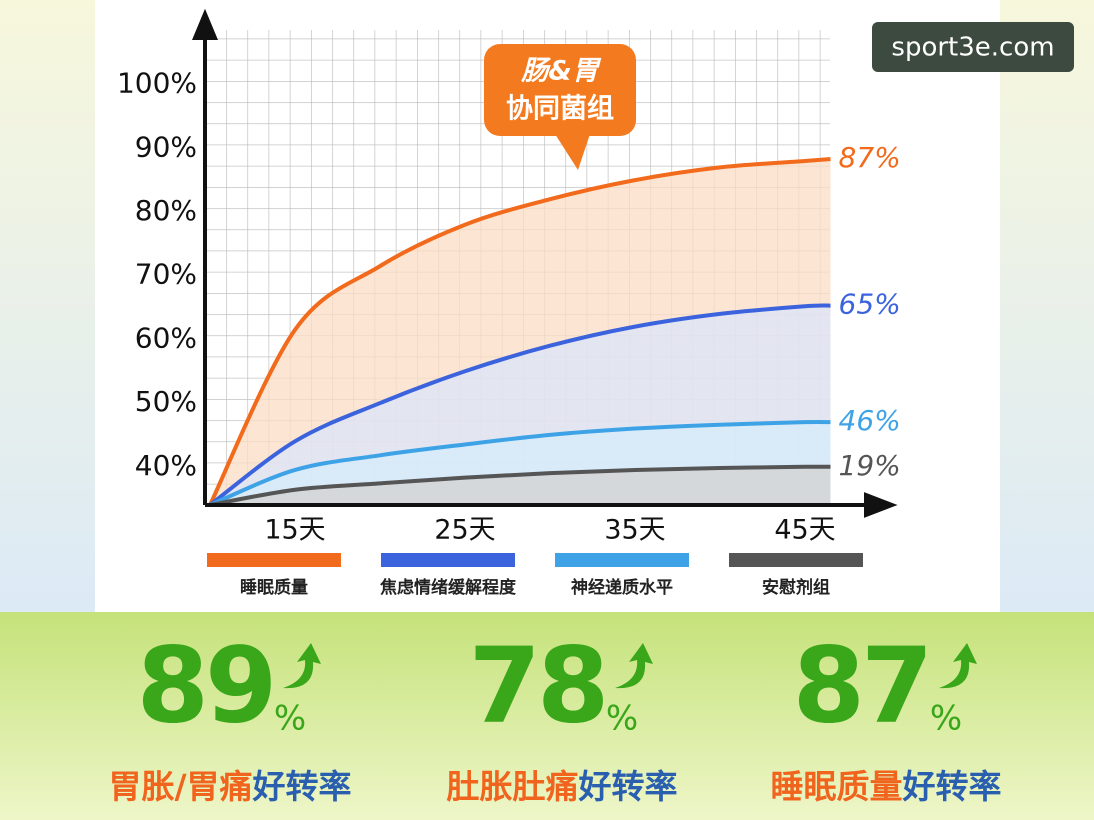  What do you see at coordinates (448, 587) in the screenshot?
I see `legend-label: 焦虑情绪缓解程度` at bounding box center [448, 587].